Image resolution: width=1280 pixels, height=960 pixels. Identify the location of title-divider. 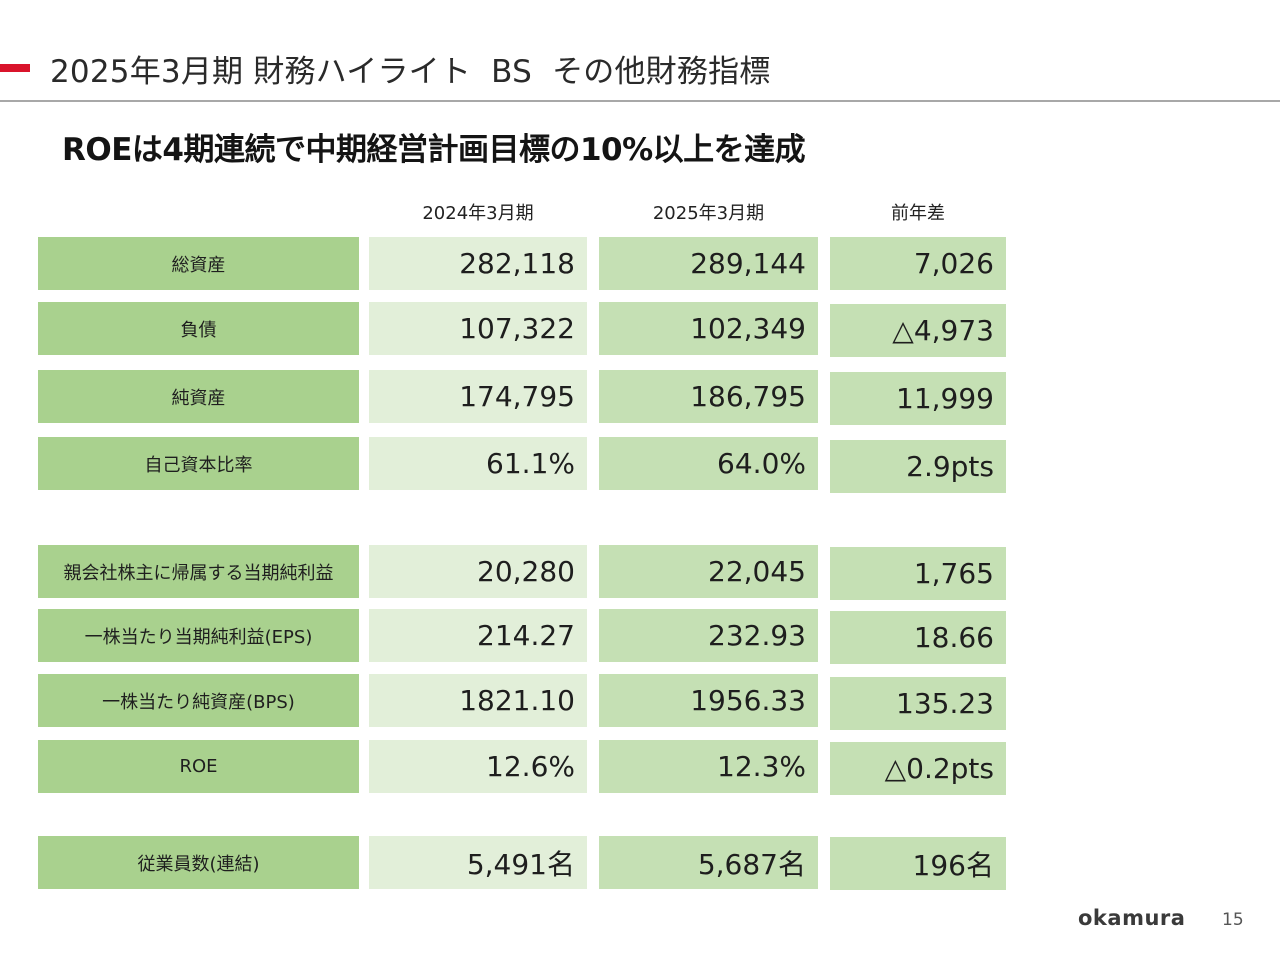
(640, 101).